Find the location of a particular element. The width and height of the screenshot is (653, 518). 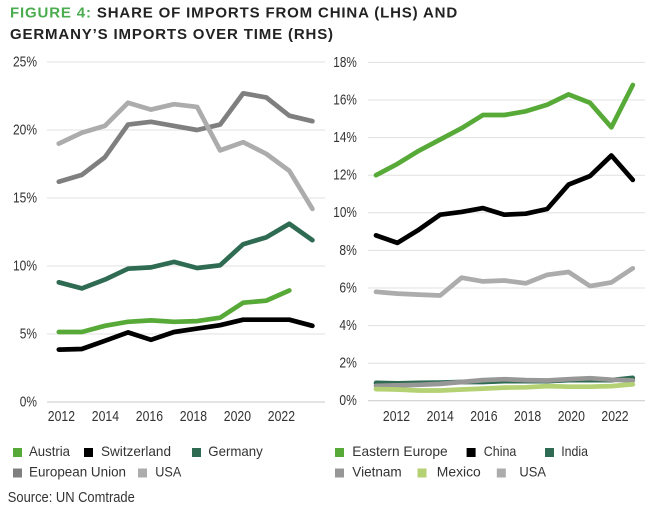

svg-text: Source: UN Comtrade is located at coordinates (71, 497).